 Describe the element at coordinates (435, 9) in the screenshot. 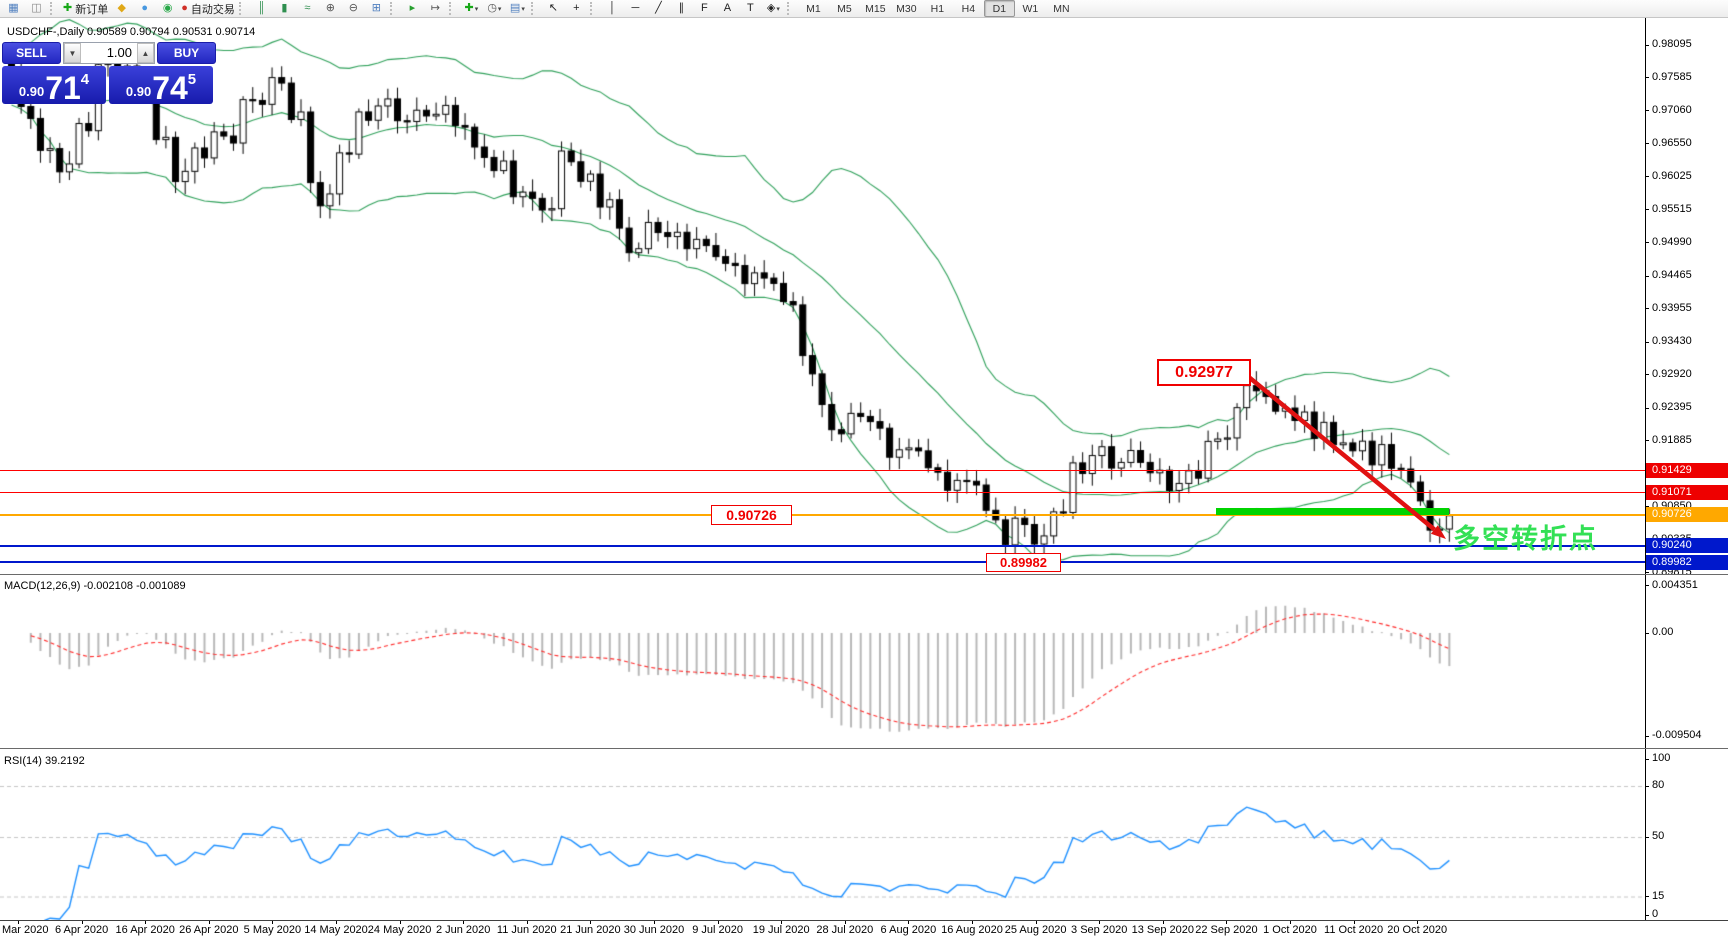

I see `chart-shift-button: ↦` at that location.